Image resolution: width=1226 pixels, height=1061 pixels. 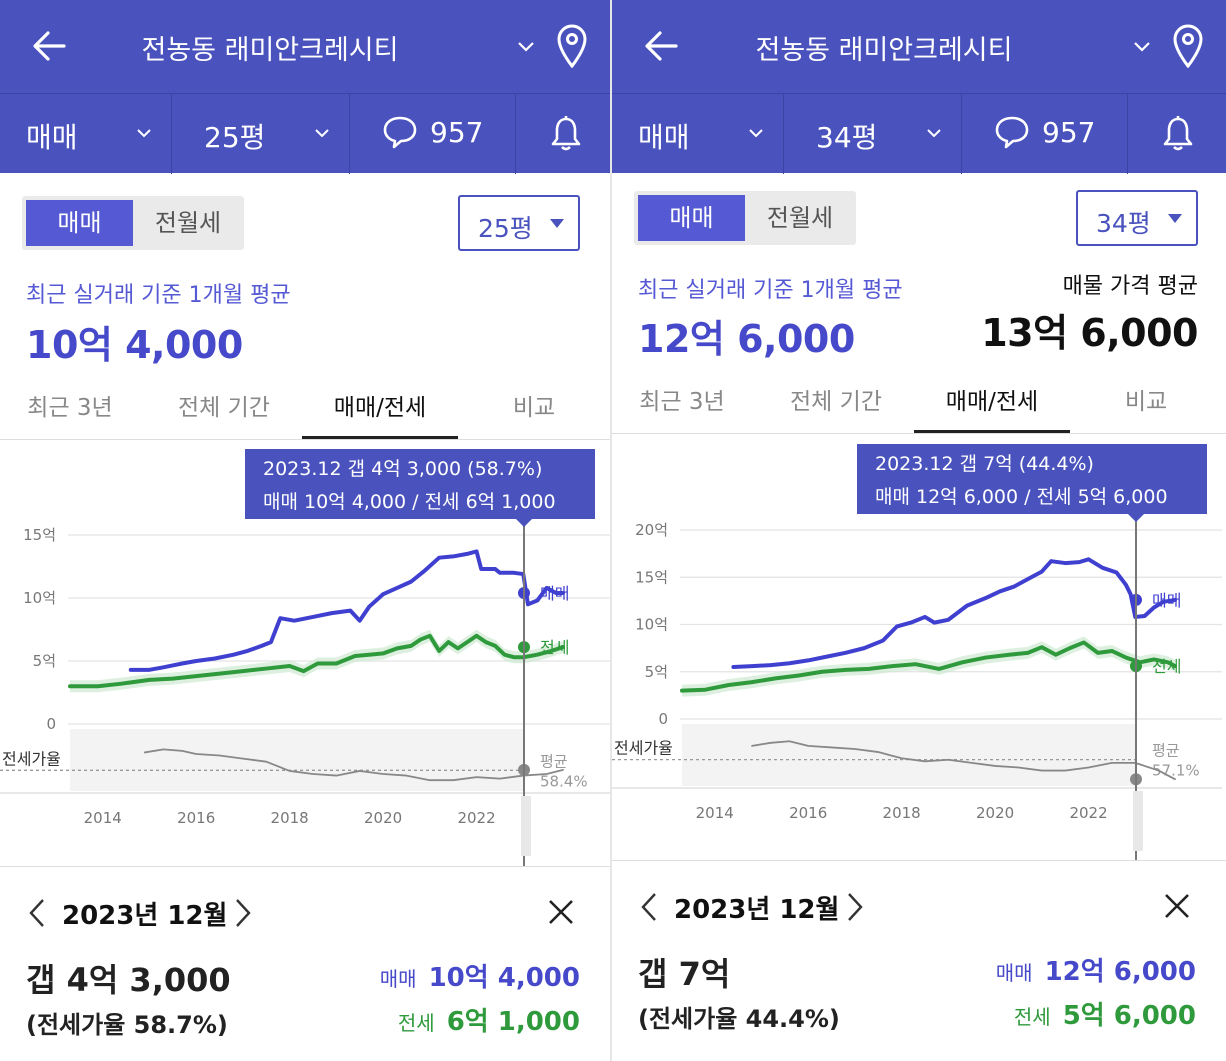 I want to click on app-header: 전농동 래미안크레시티, so click(x=305, y=46).